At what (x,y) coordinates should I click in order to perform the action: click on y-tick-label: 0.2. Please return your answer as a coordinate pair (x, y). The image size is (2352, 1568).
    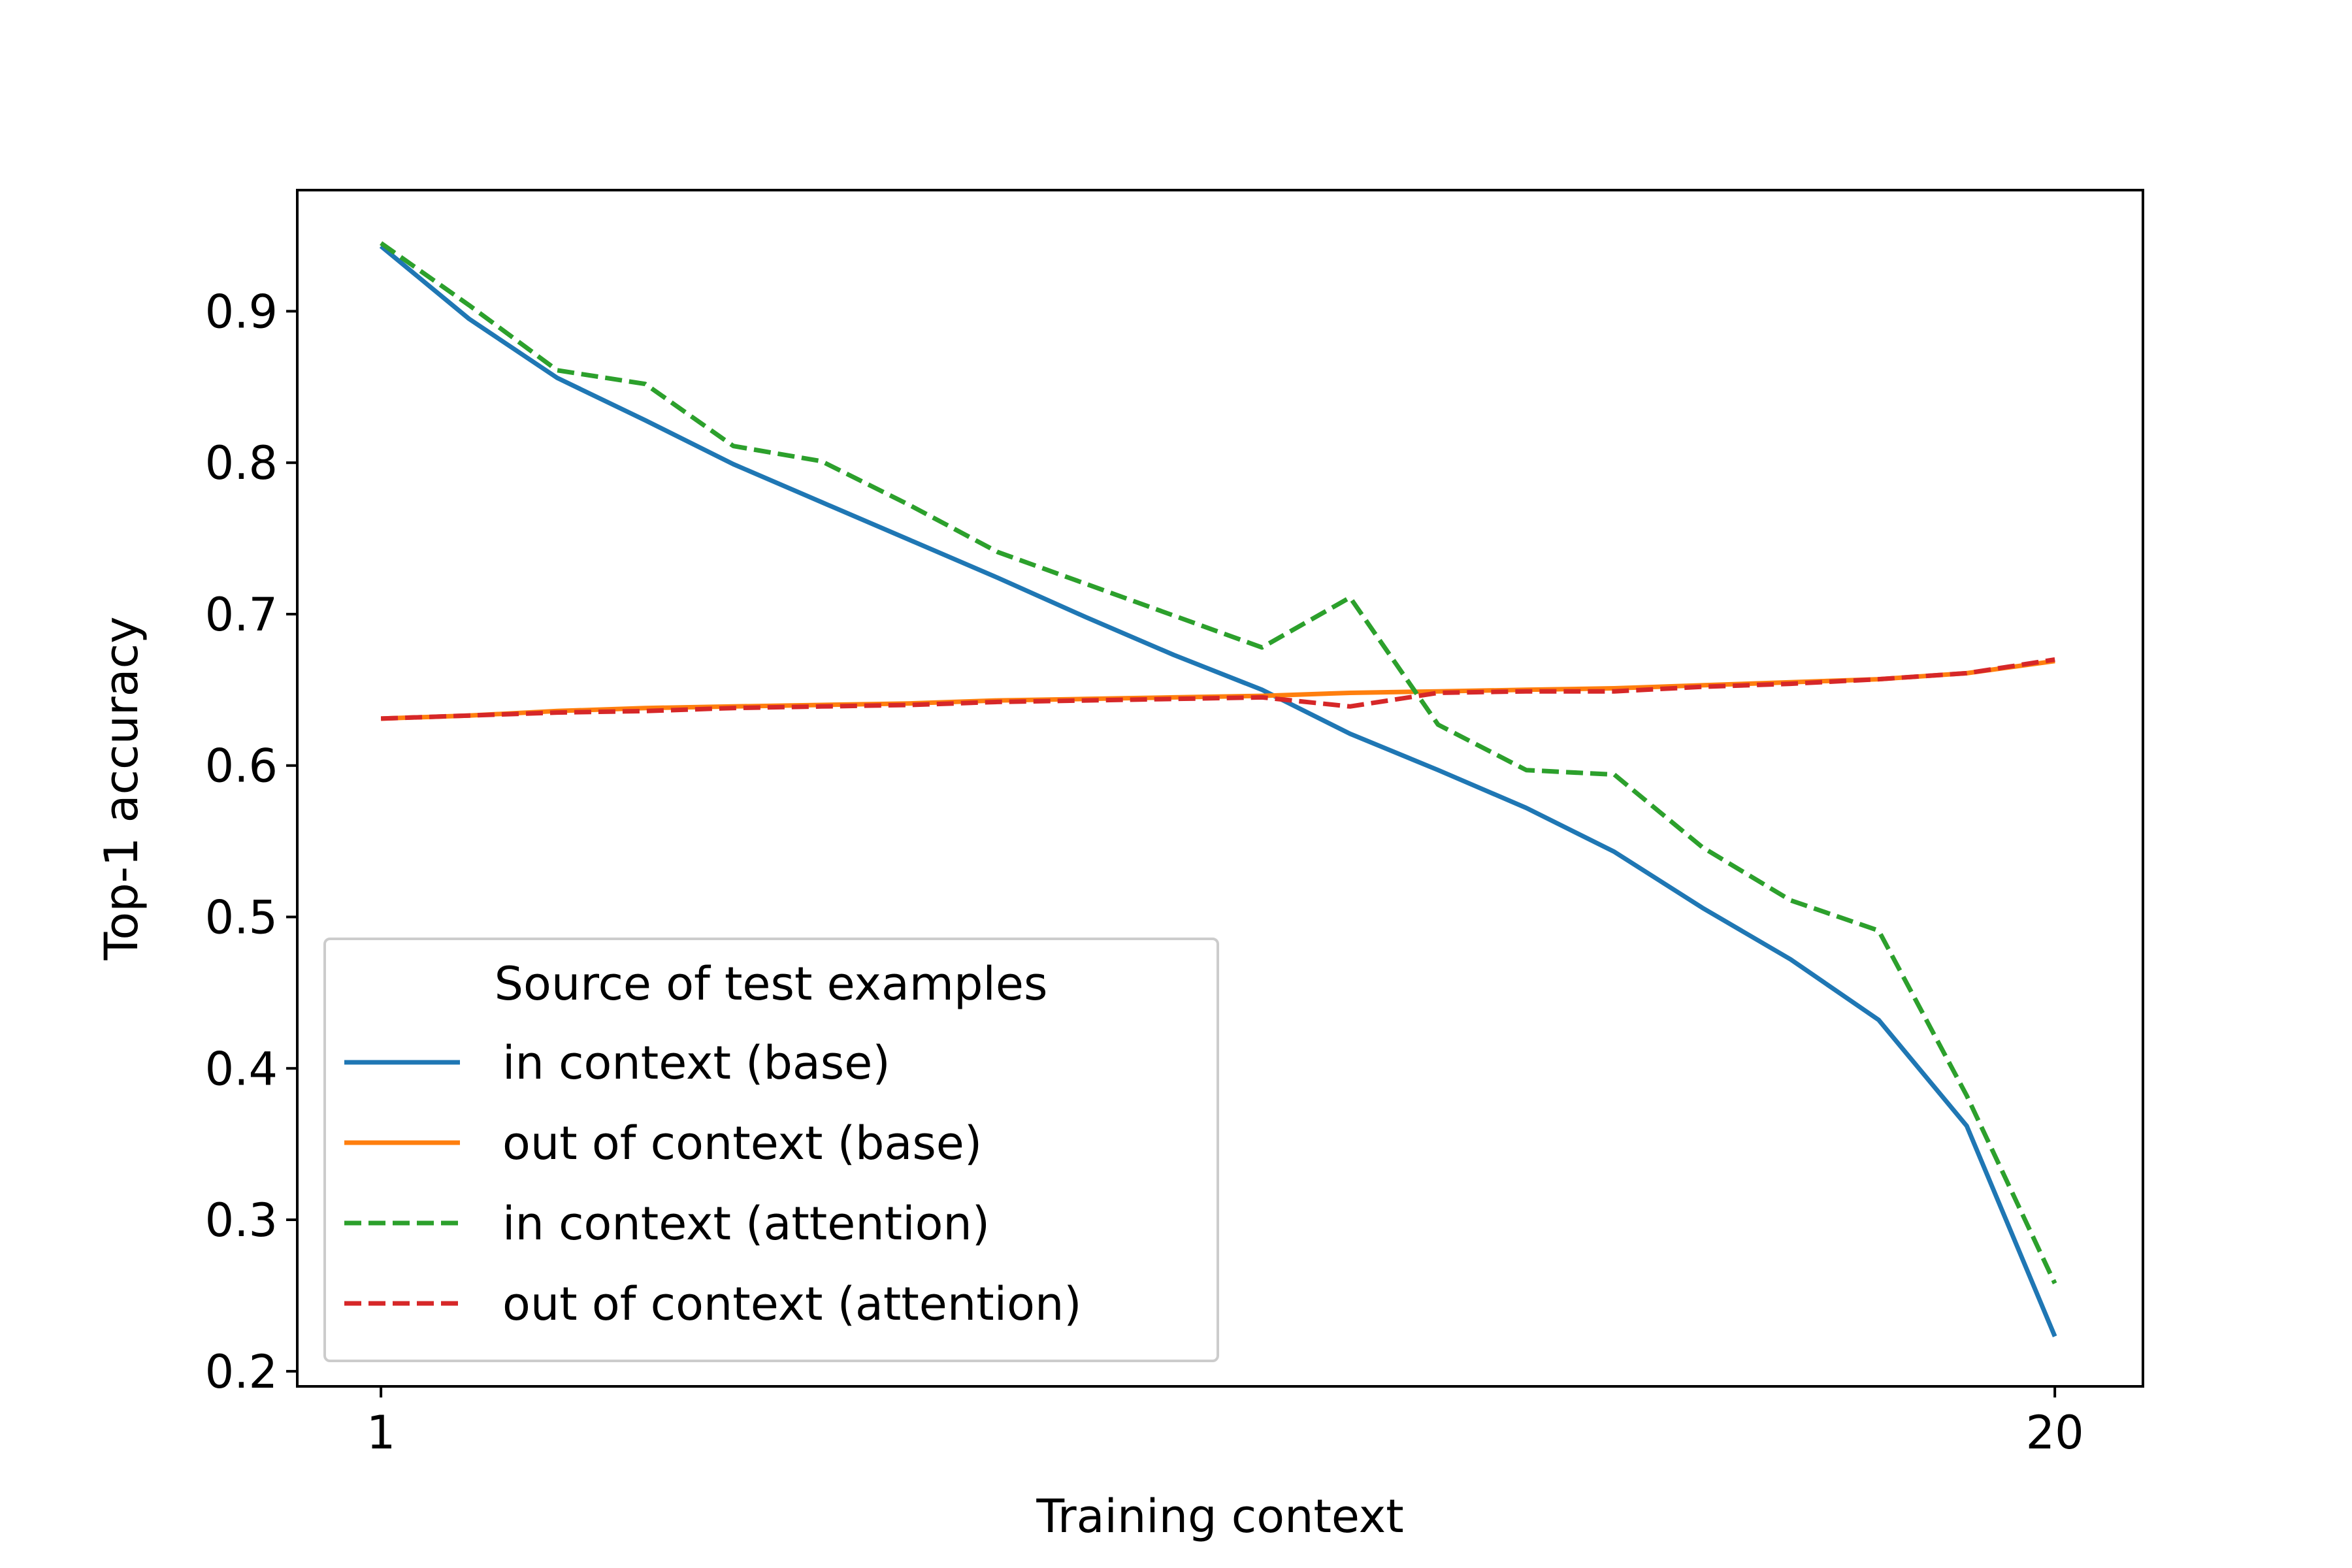
    Looking at the image, I should click on (241, 1372).